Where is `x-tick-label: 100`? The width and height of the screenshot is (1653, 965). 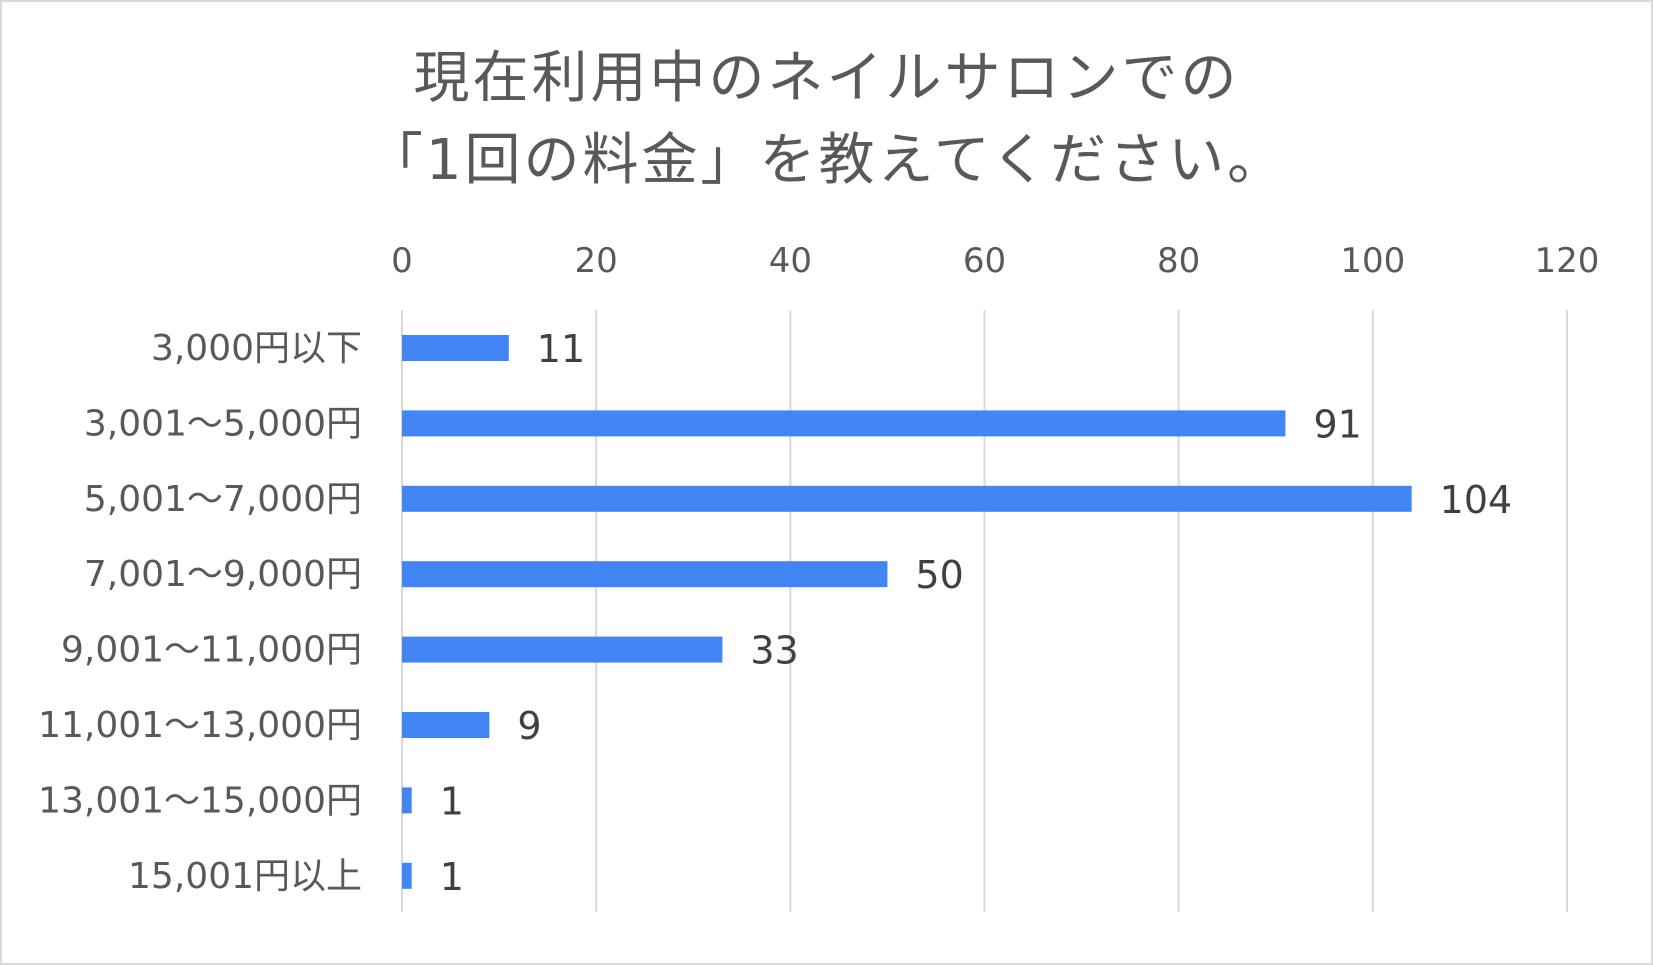
x-tick-label: 100 is located at coordinates (1372, 261).